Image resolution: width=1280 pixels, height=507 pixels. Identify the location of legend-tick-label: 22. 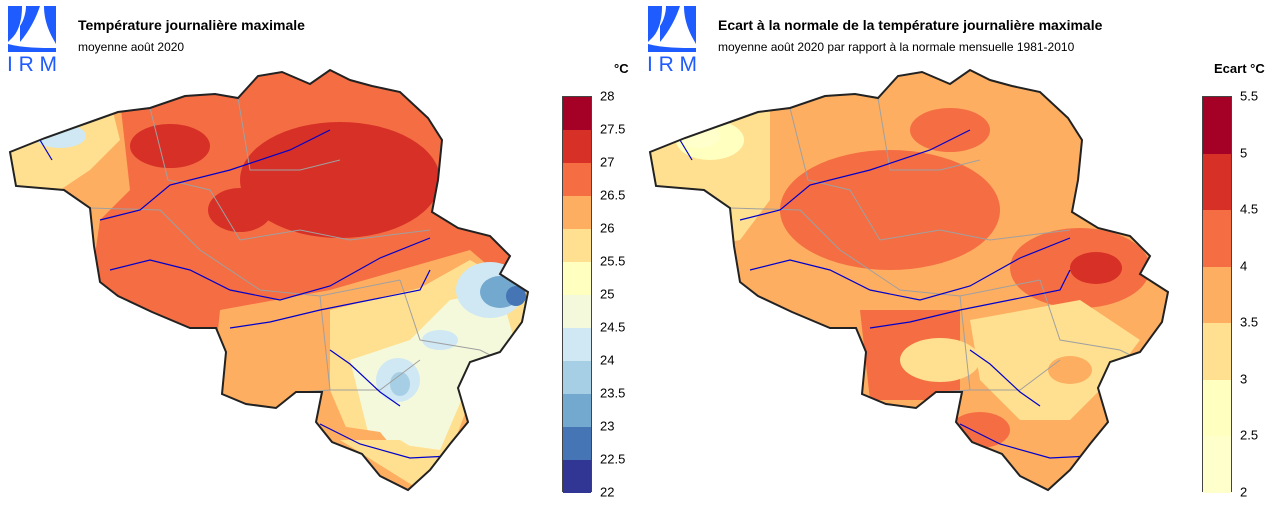
(607, 492).